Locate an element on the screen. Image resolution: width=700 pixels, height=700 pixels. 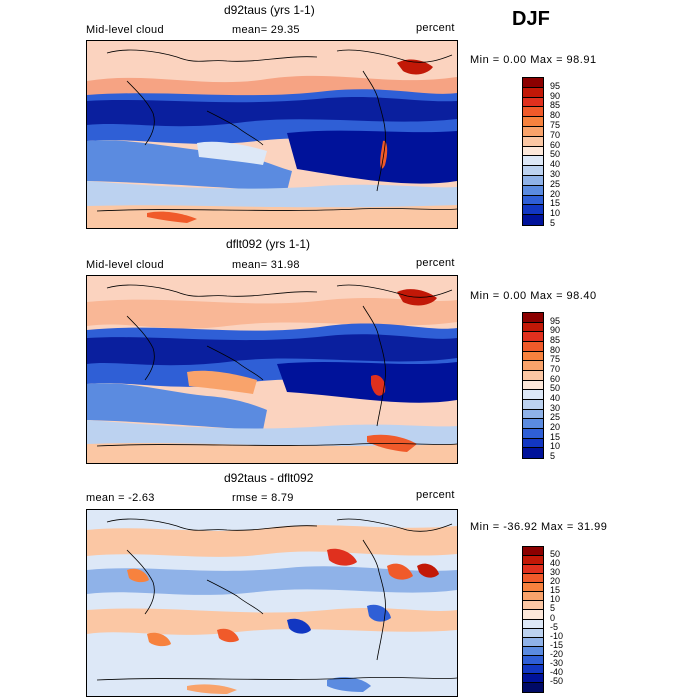
panel-2-field-label: Mid-level cloud is located at coordinates (125, 265).